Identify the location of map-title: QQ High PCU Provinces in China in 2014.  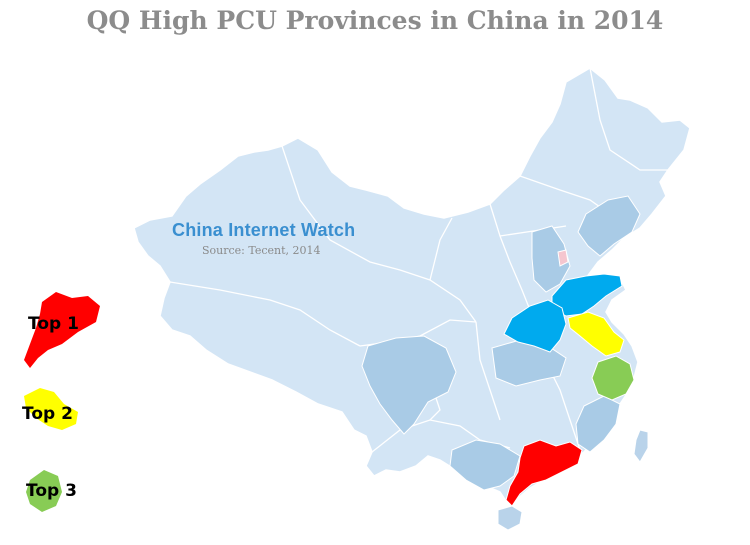
(375, 20).